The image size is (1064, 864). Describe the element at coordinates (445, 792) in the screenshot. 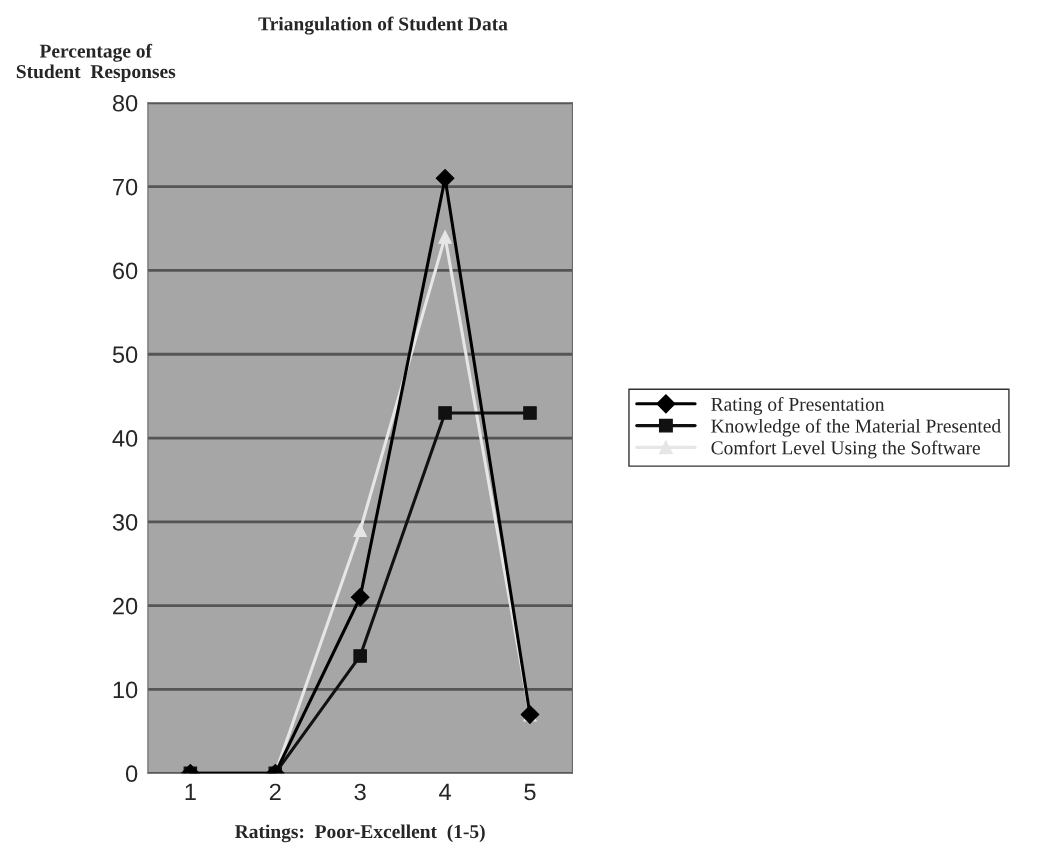

I see `x-tick-label: 4` at that location.